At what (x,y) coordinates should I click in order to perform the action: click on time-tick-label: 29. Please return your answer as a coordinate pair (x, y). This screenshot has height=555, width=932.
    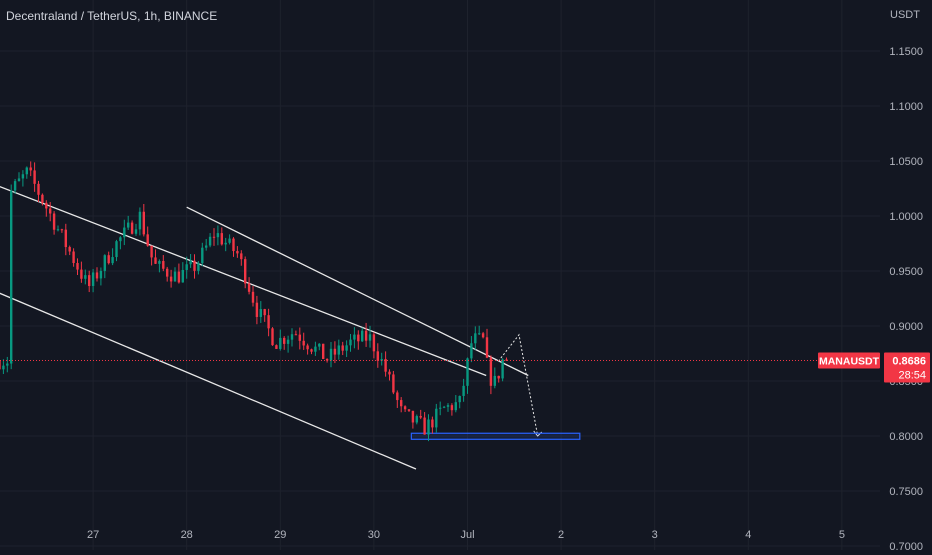
    Looking at the image, I should click on (280, 535).